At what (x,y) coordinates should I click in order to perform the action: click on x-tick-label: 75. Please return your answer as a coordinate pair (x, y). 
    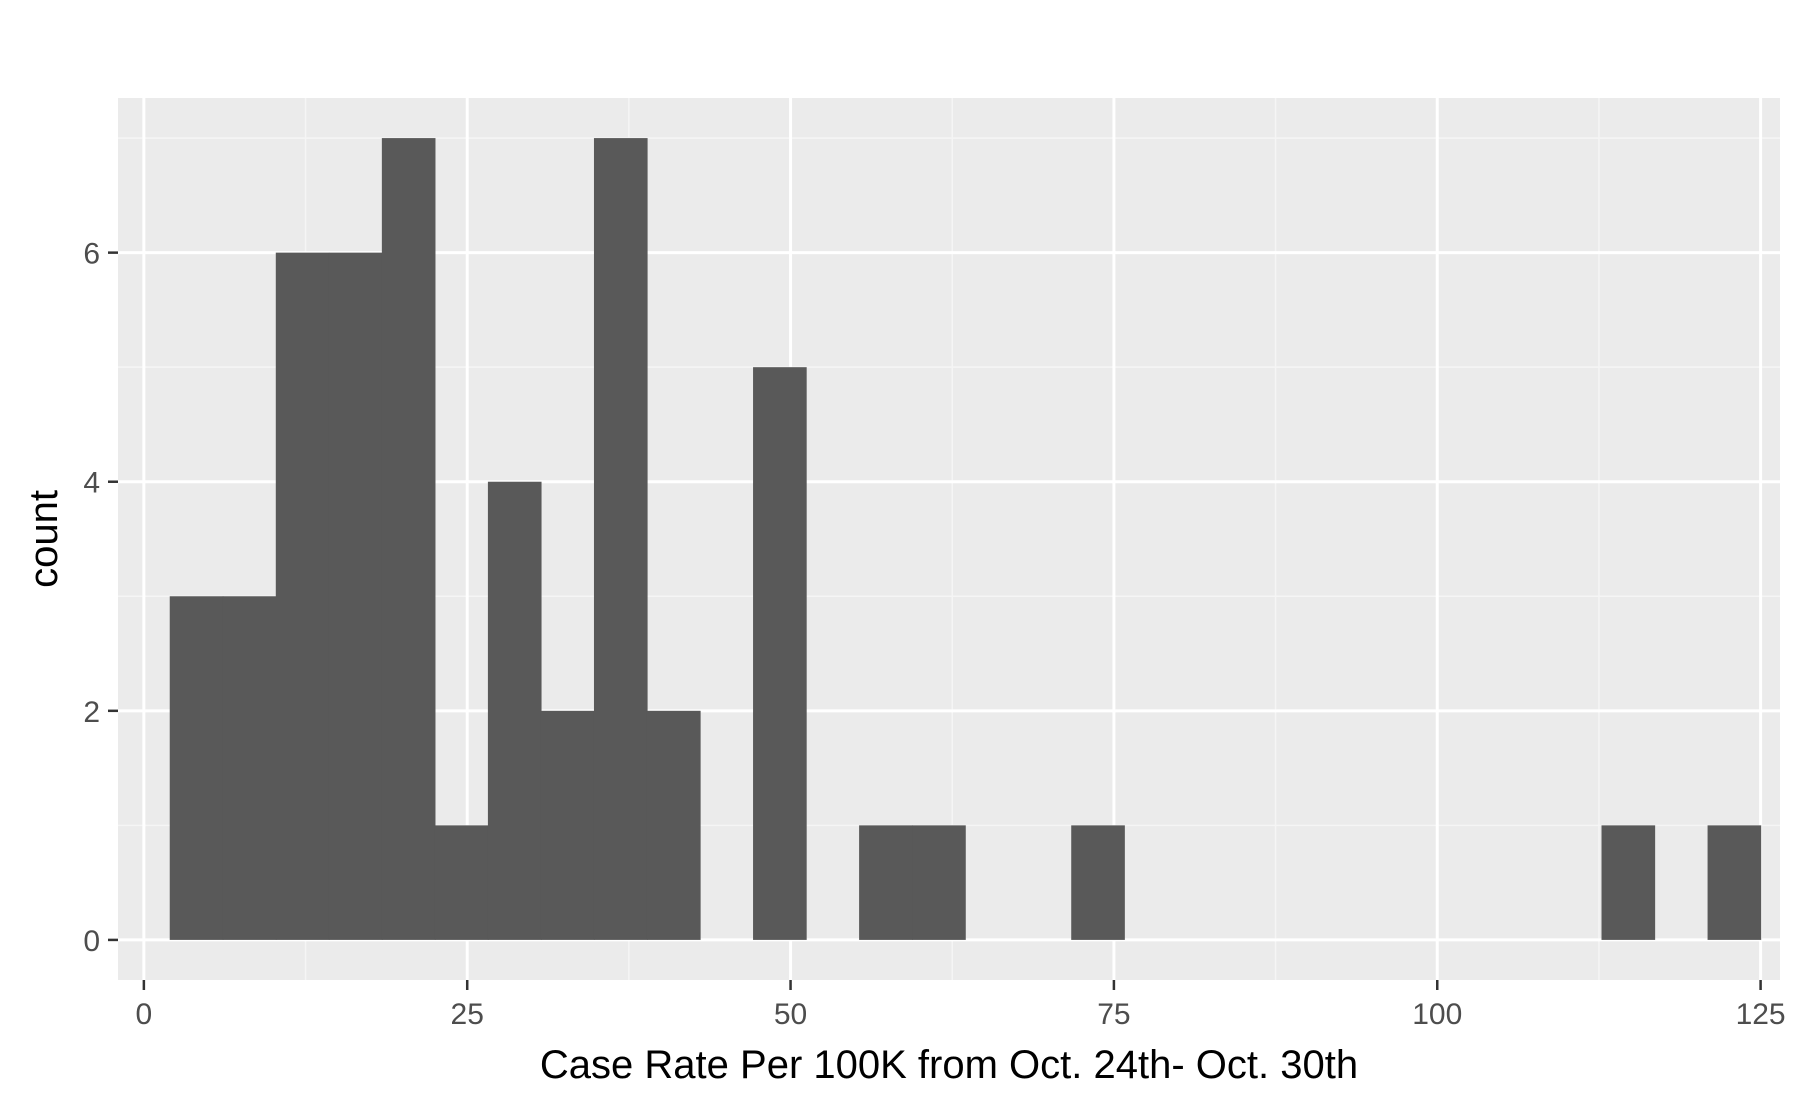
    Looking at the image, I should click on (1113, 1014).